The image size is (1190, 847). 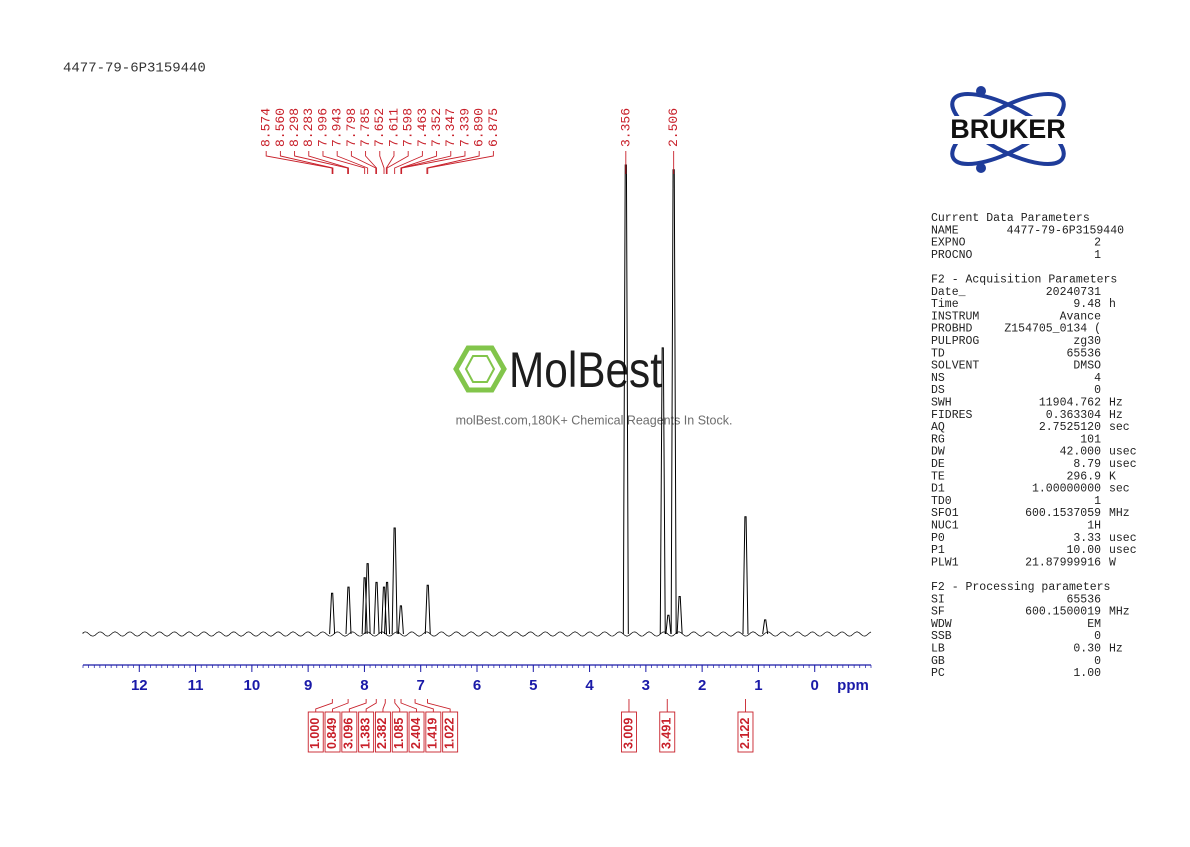 I want to click on param-key: AQ, so click(x=938, y=427).